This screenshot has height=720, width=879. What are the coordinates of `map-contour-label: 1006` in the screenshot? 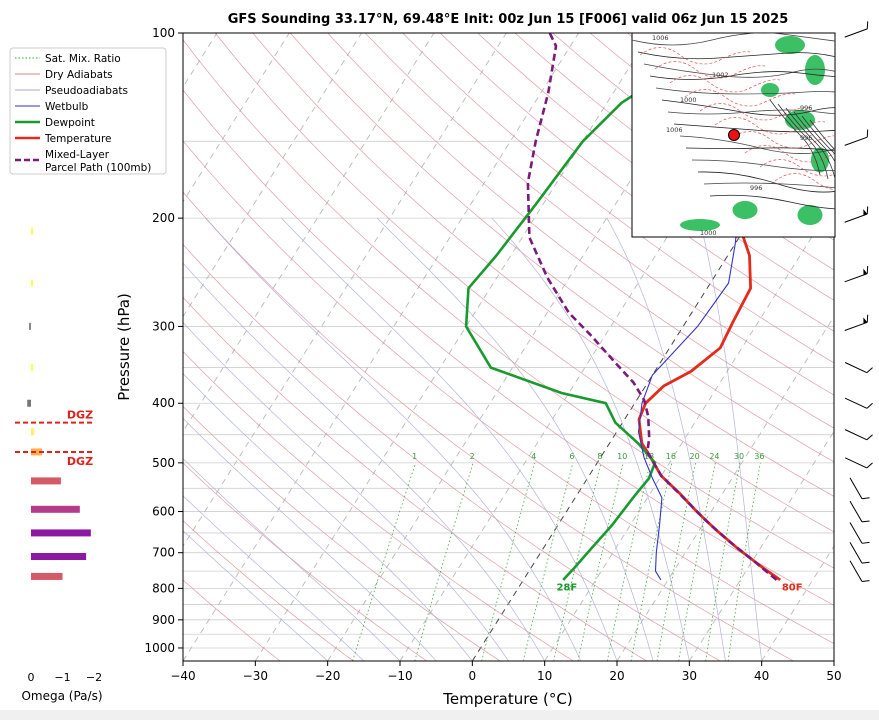 It's located at (660, 38).